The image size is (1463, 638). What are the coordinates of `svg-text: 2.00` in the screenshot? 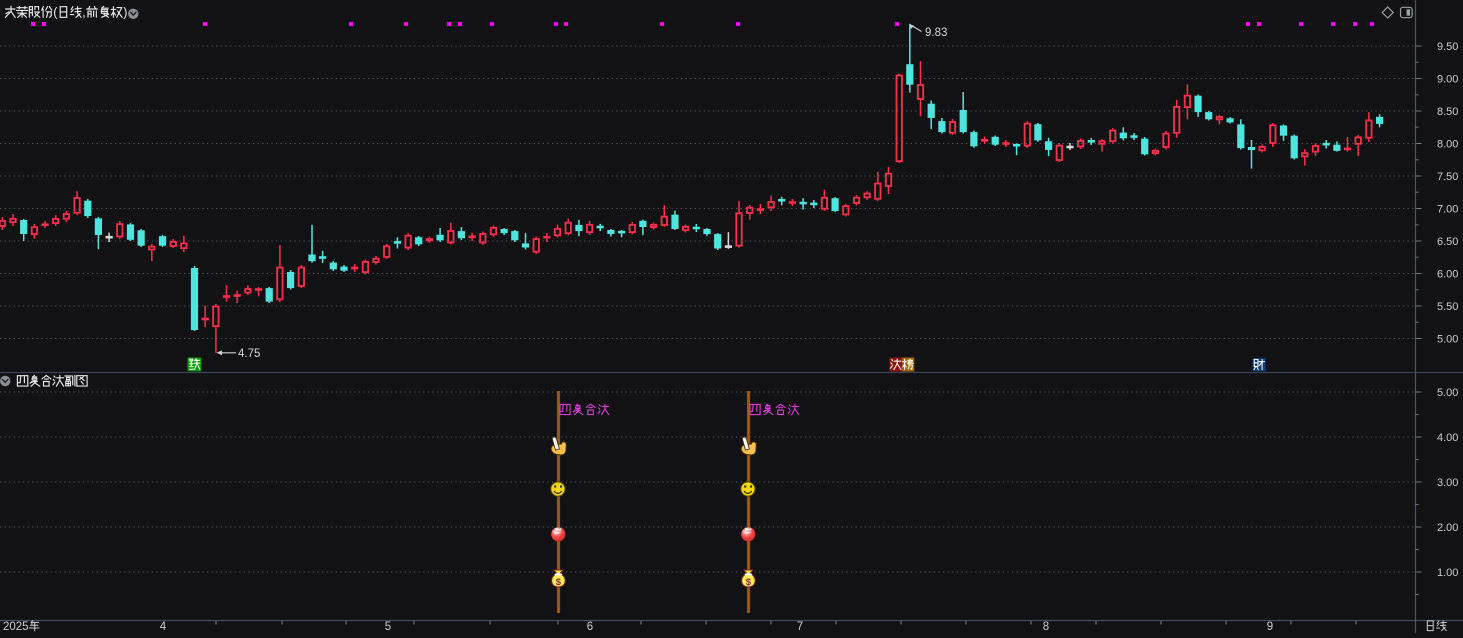 It's located at (1447, 528).